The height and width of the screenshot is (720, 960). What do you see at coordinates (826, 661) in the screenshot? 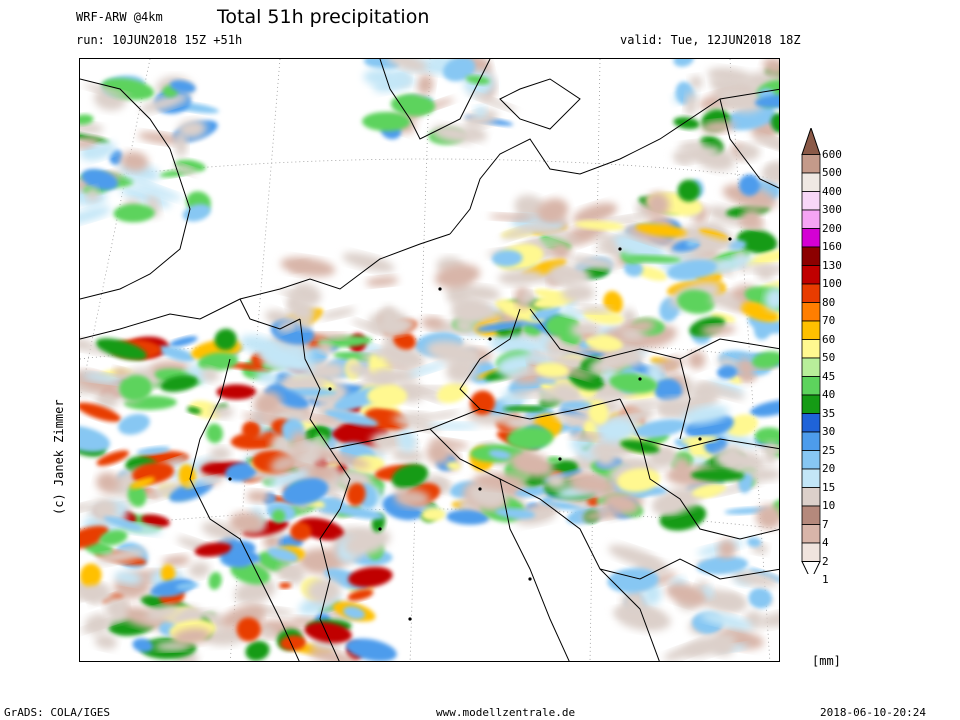
I see `unit-label: [mm]` at bounding box center [826, 661].